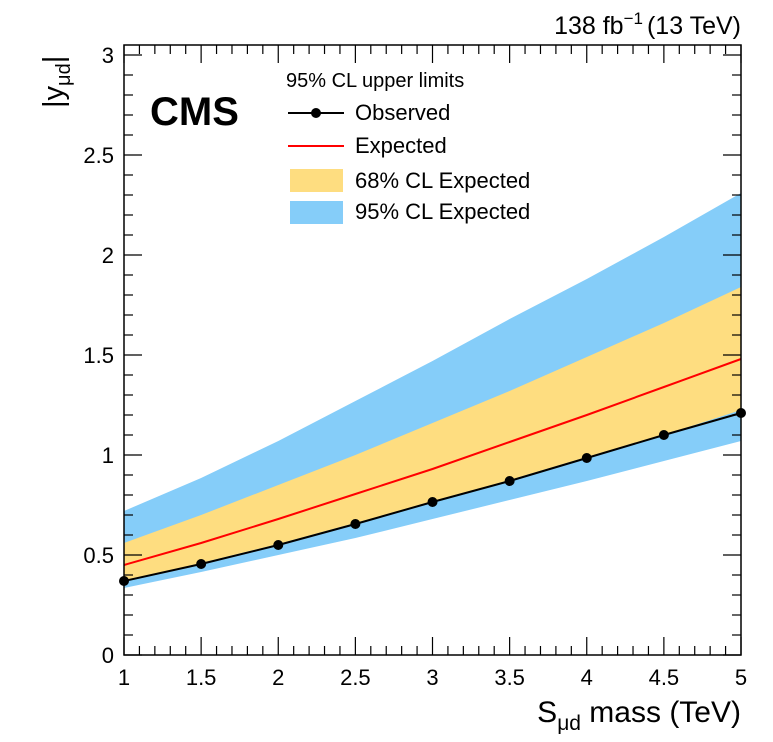  What do you see at coordinates (442, 180) in the screenshot?
I see `legend-entry-band68: 68% CL Expected` at bounding box center [442, 180].